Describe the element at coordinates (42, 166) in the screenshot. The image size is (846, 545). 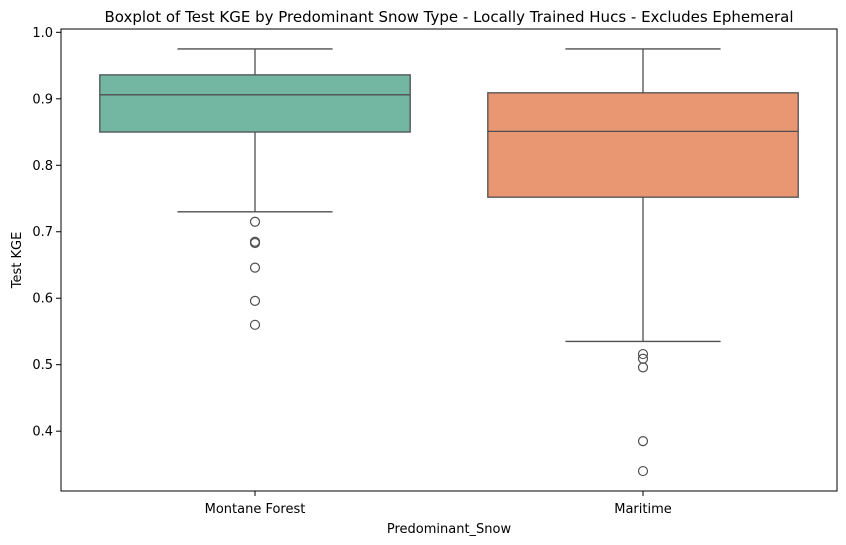
I see `y-tick-label: 0.8` at that location.